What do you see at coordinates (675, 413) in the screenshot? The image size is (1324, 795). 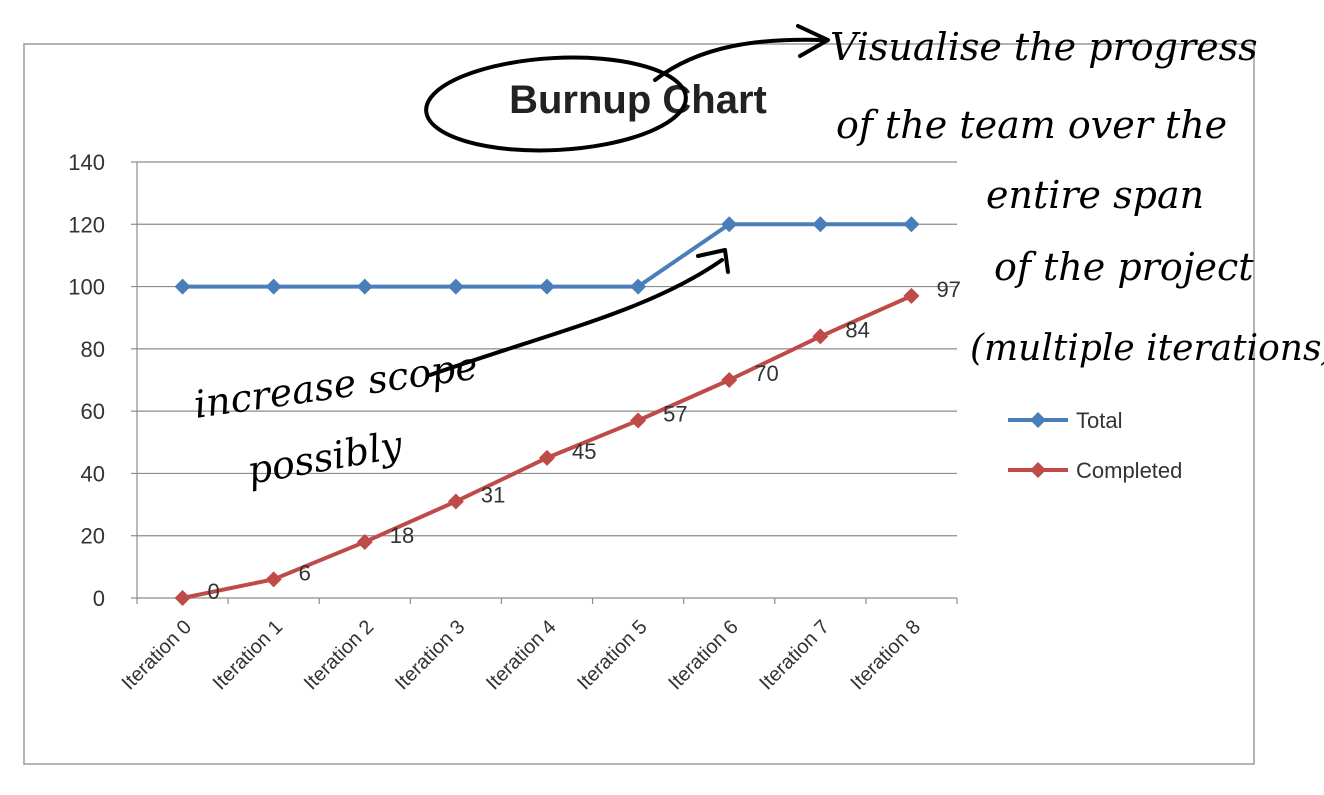 I see `data-label: 57` at bounding box center [675, 413].